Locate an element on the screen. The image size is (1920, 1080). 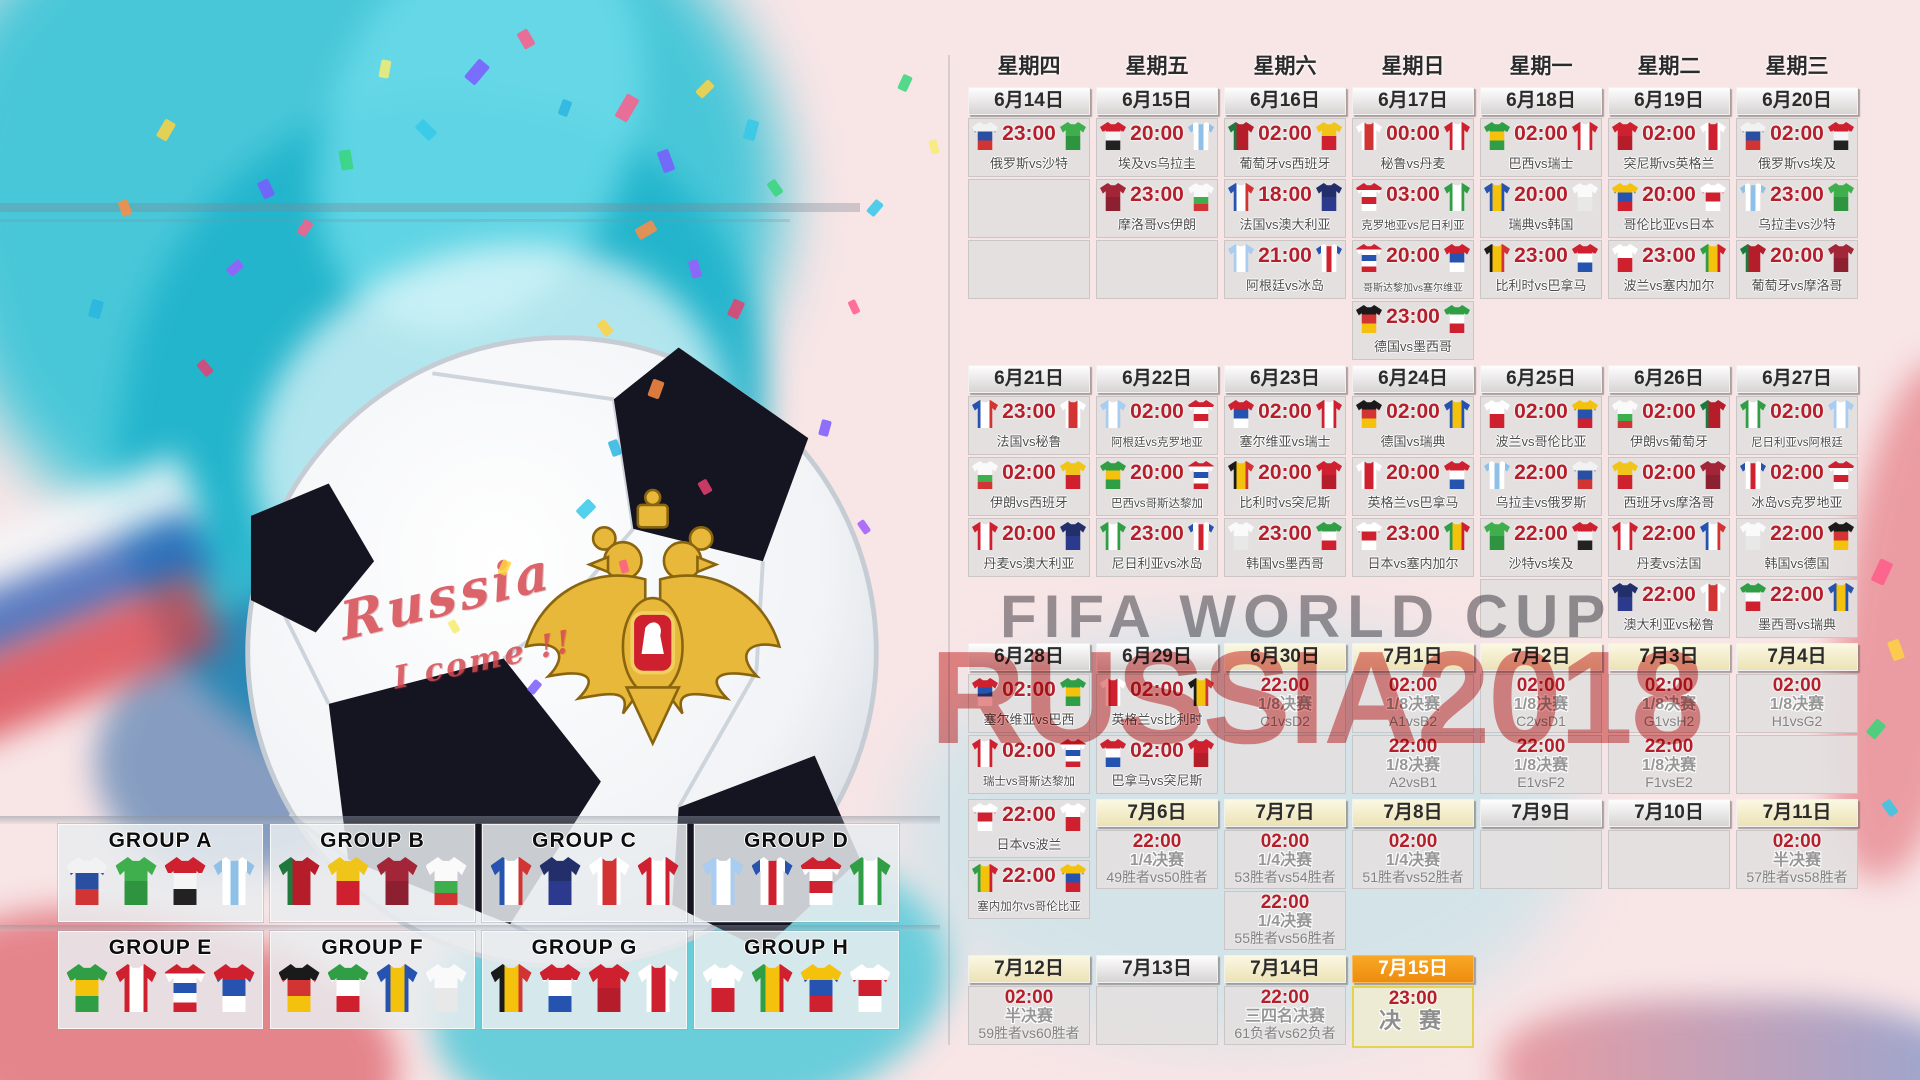
knockout-cell: 02:00 1/8决赛 G1vsH2 is located at coordinates (1669, 703).